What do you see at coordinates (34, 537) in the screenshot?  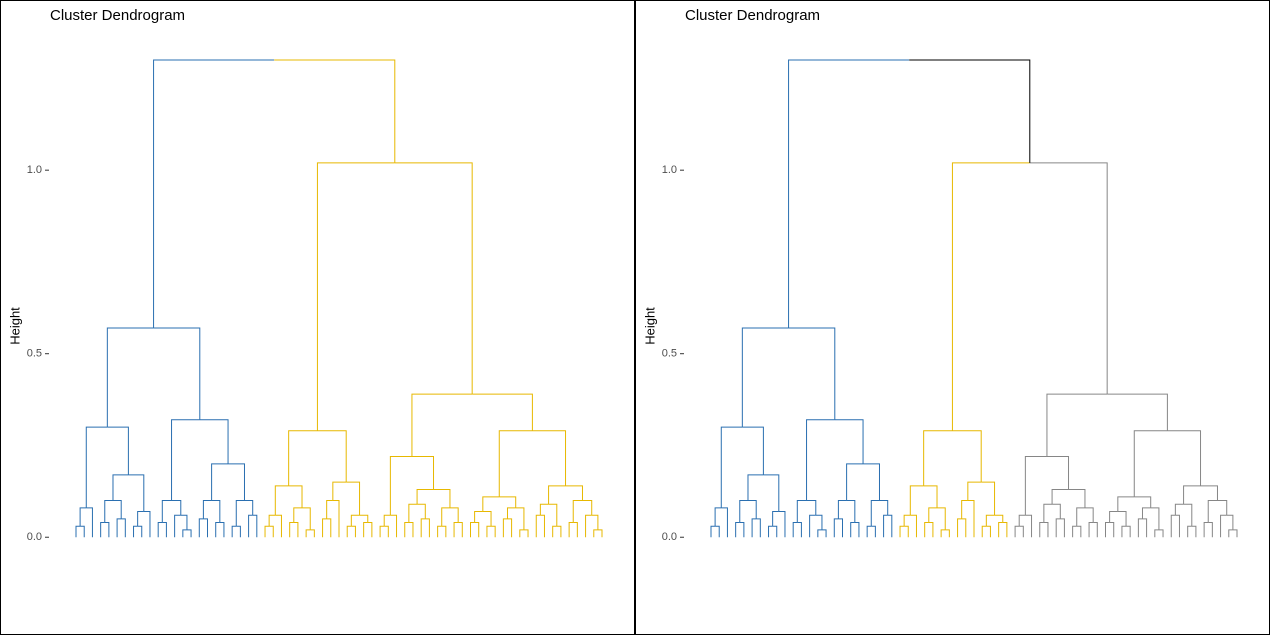 I see `y-tick-label: 0.0` at bounding box center [34, 537].